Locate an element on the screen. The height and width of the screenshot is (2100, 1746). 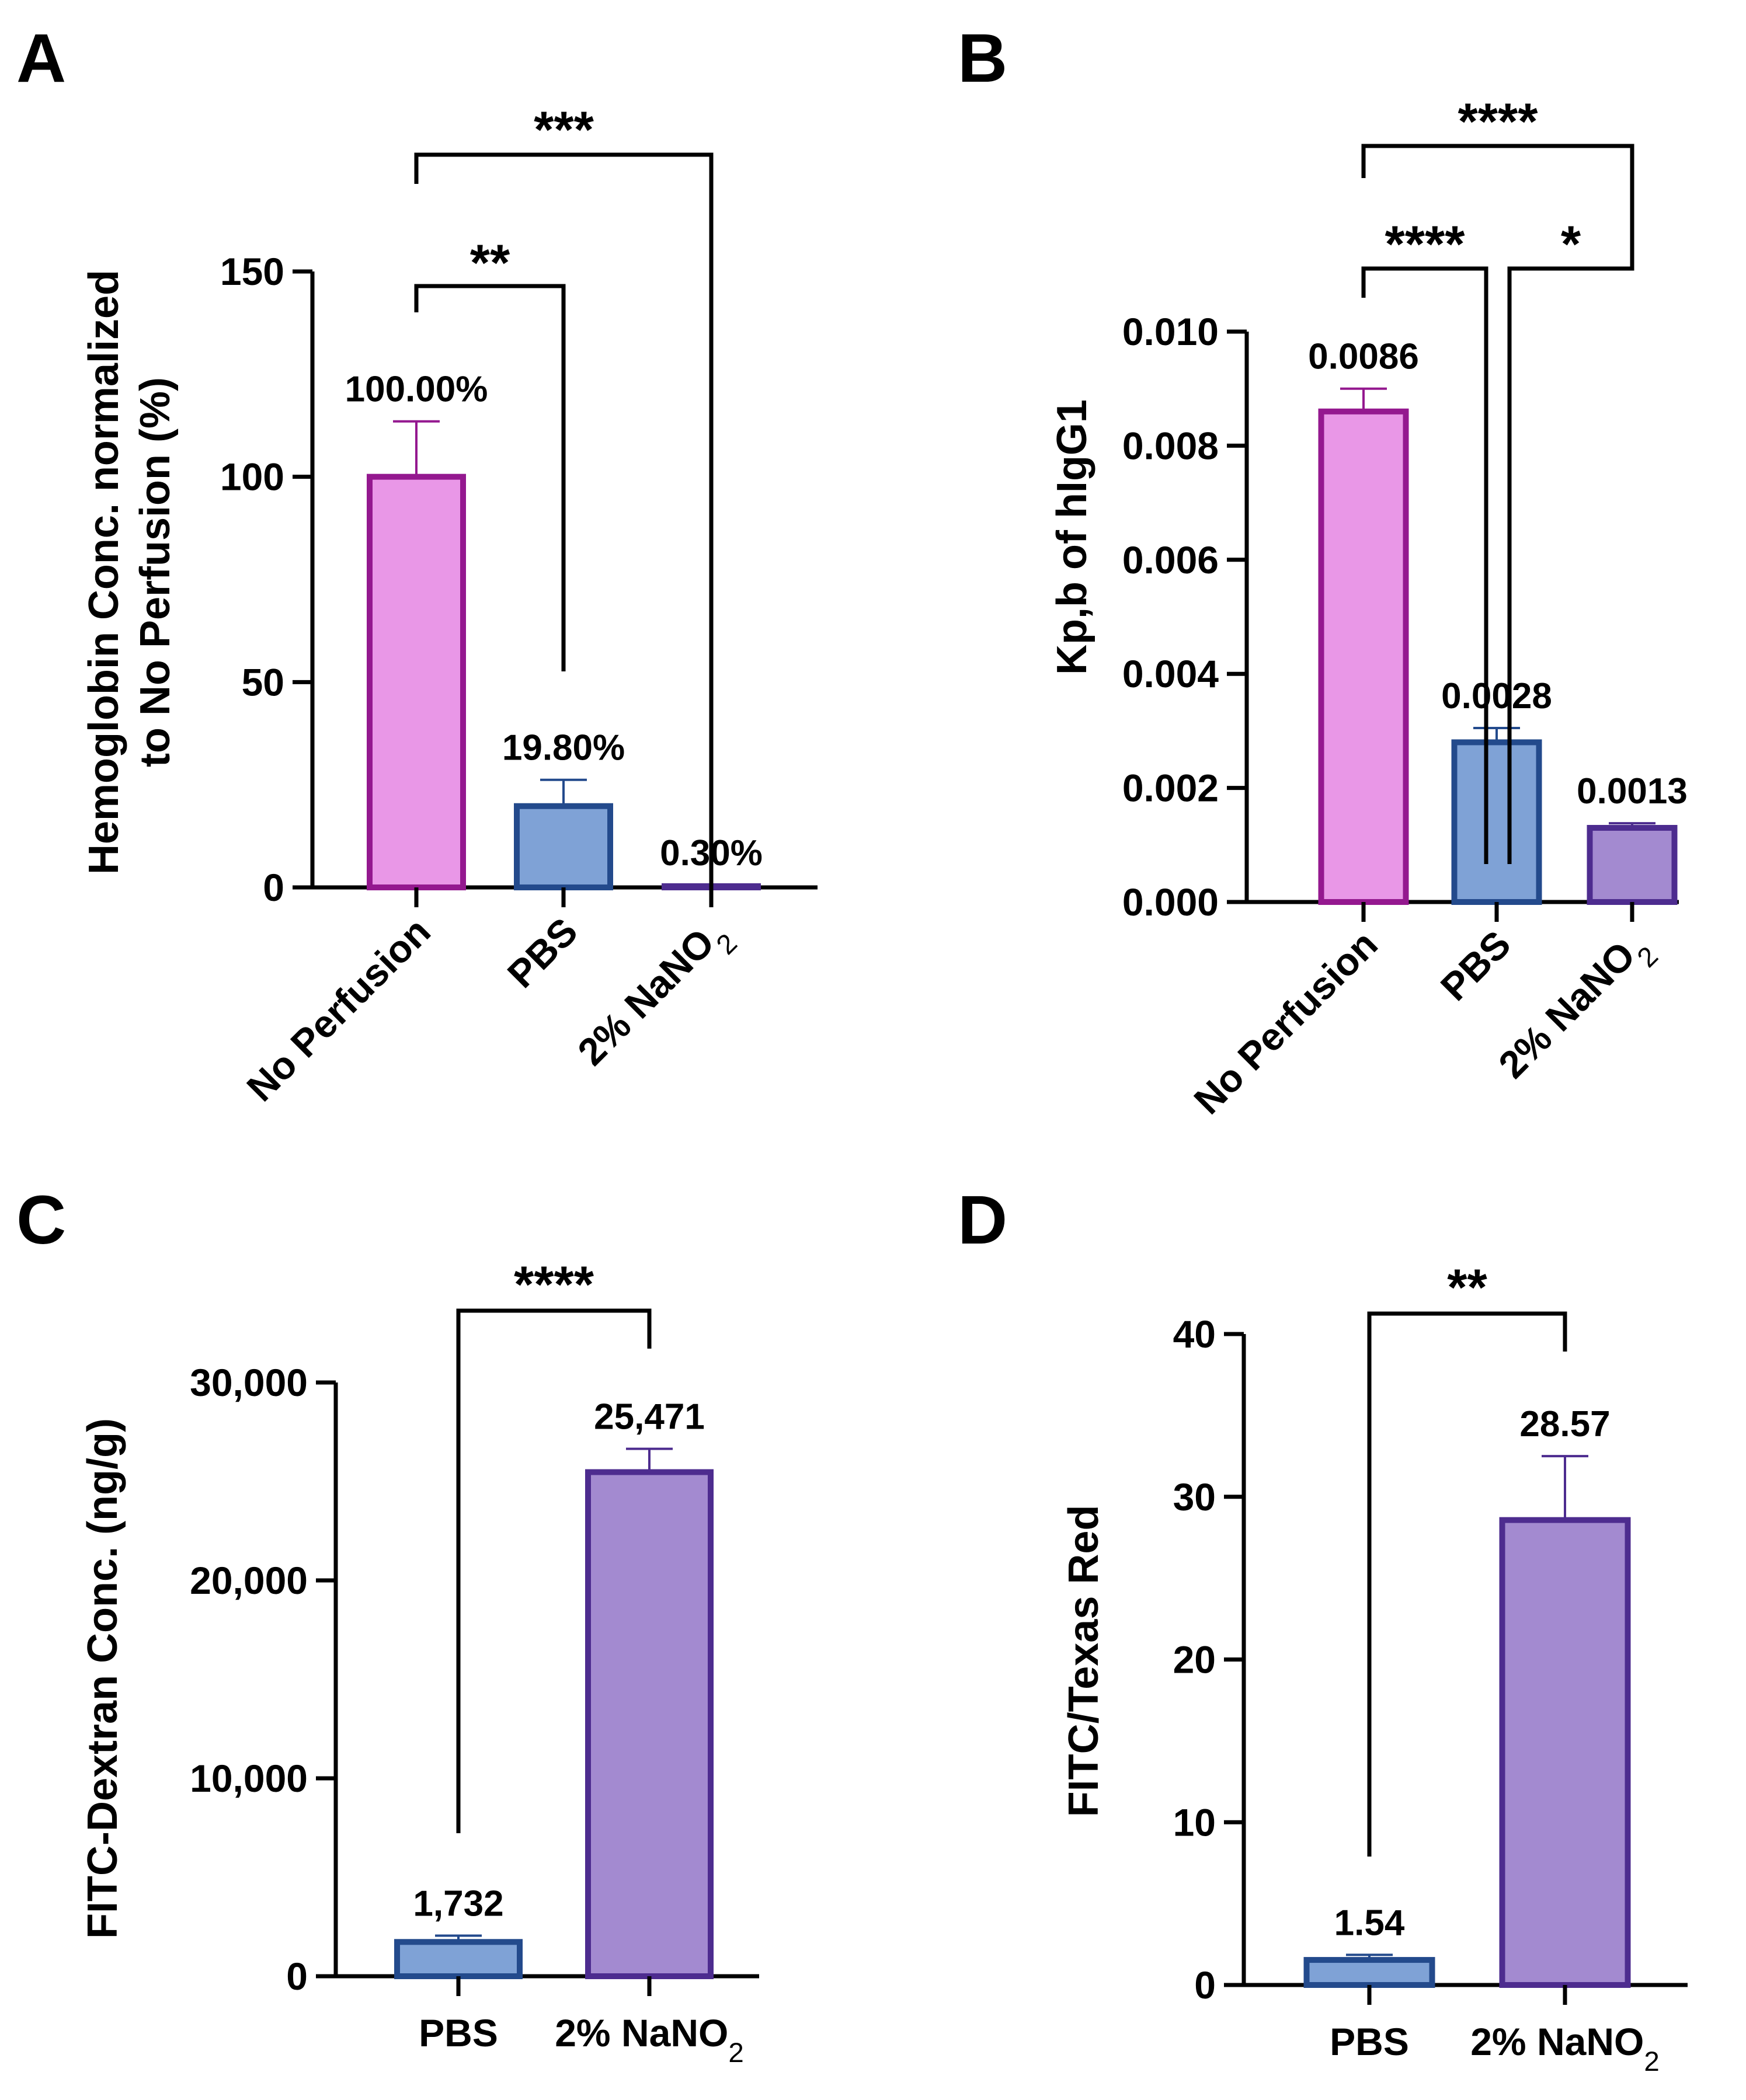
panel-letter-d: D is located at coordinates (982, 1221).